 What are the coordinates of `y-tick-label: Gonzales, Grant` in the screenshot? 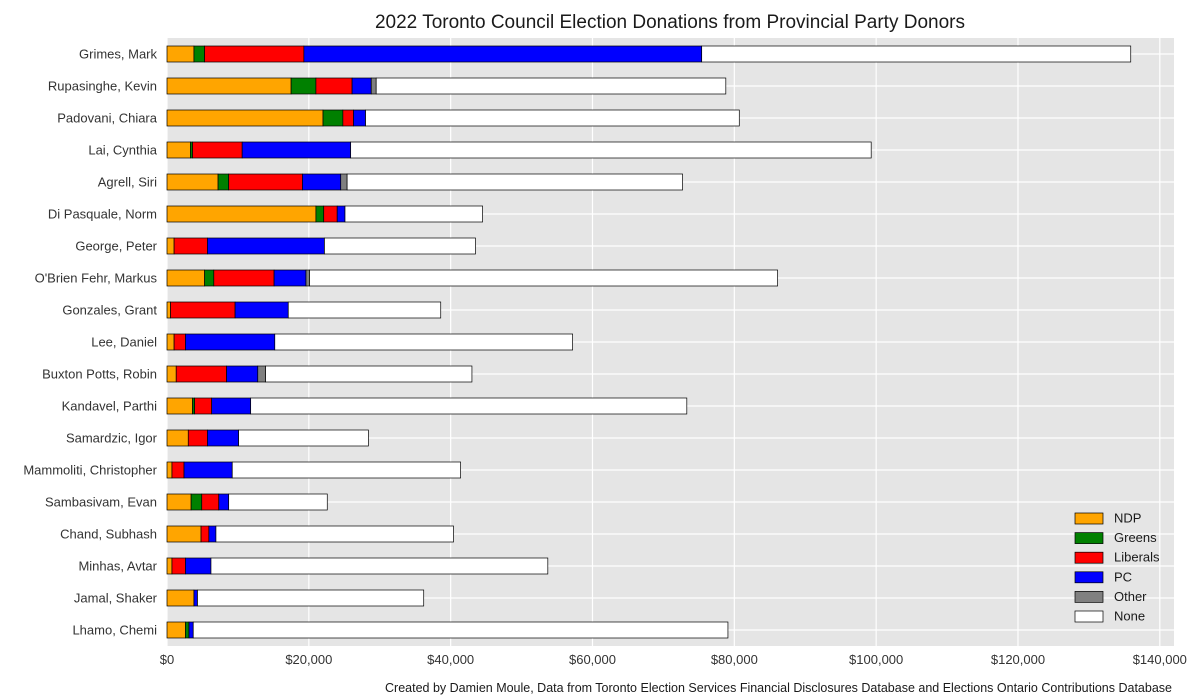 It's located at (109, 310).